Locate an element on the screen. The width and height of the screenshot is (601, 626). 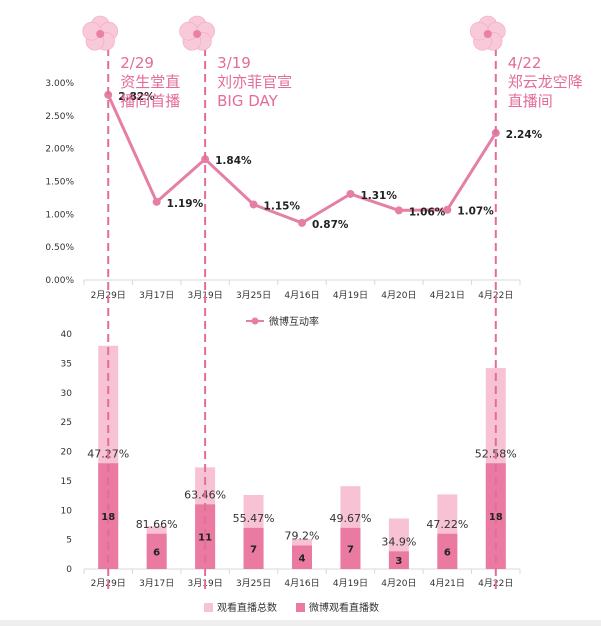
bar-y-tick-label: 15 is located at coordinates (66, 482).